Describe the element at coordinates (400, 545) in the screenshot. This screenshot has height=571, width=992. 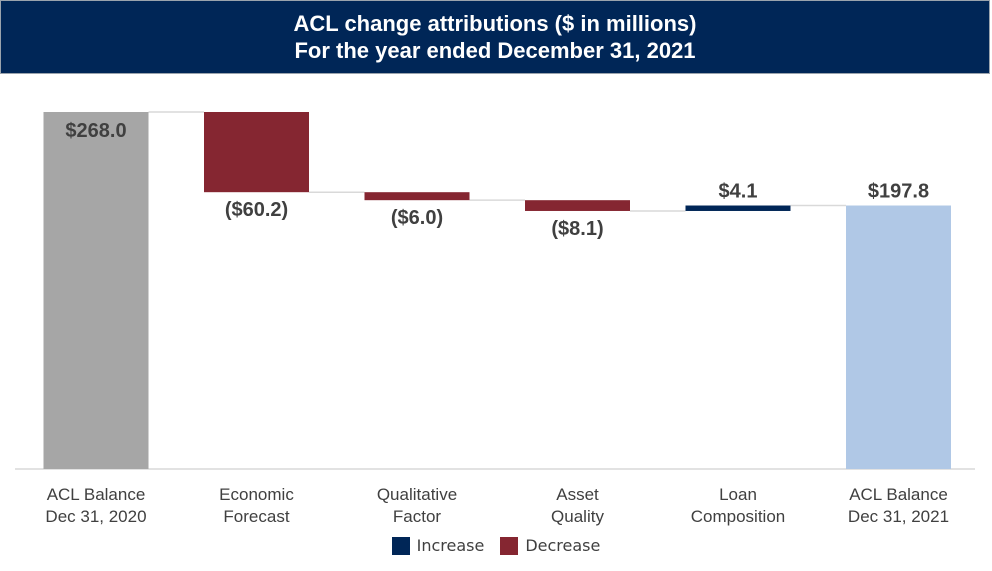
I see `legend-swatch-increase` at that location.